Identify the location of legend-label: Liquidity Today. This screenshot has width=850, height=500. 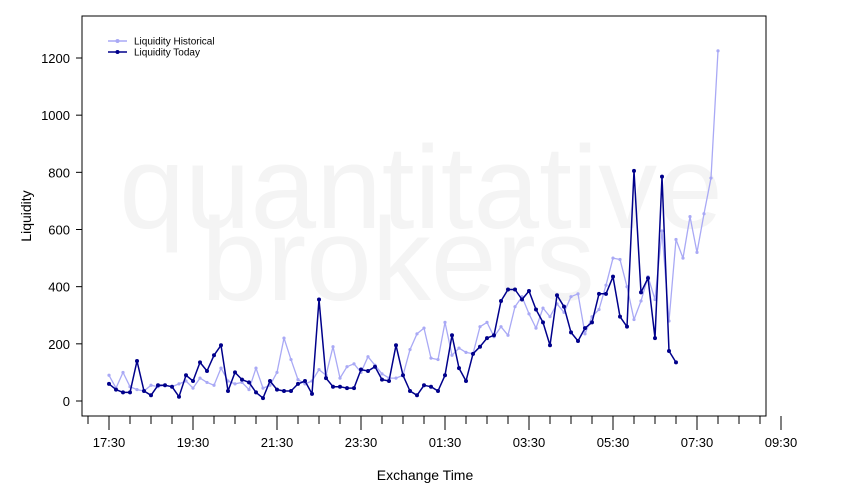
(167, 53).